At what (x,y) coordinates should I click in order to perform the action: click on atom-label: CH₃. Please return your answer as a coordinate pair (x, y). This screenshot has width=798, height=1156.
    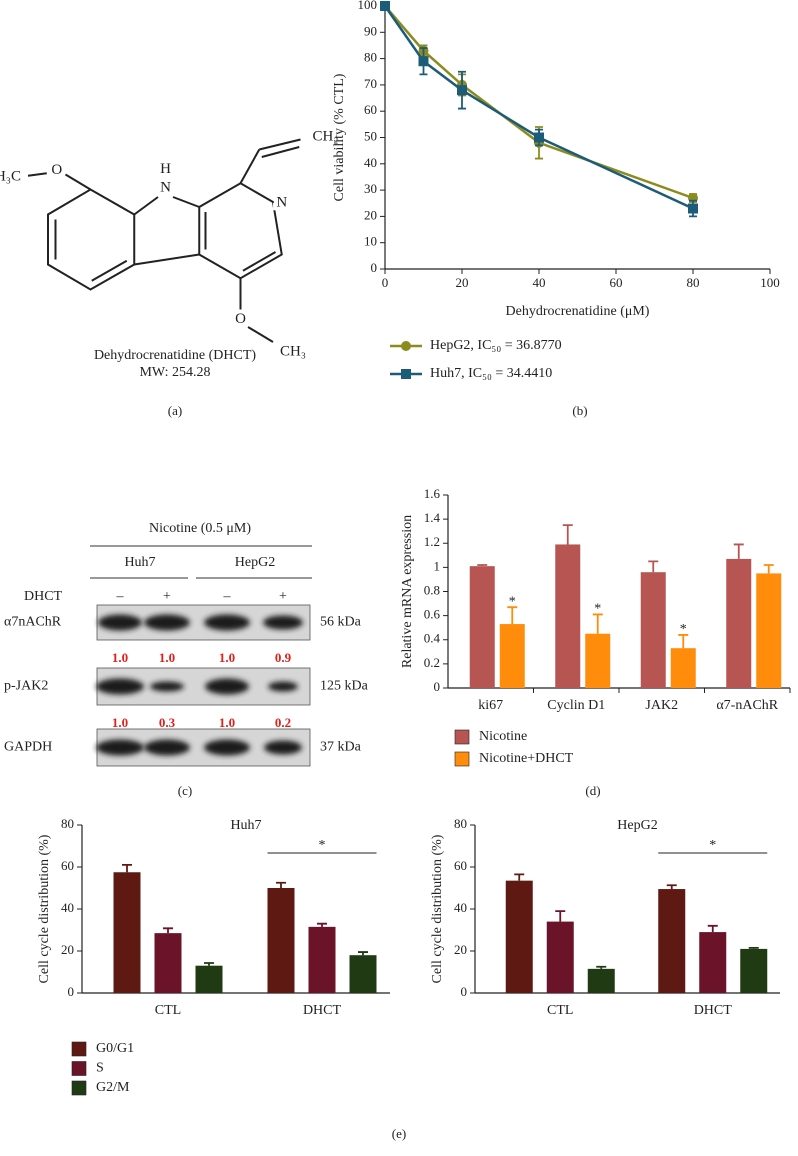
    Looking at the image, I should click on (293, 351).